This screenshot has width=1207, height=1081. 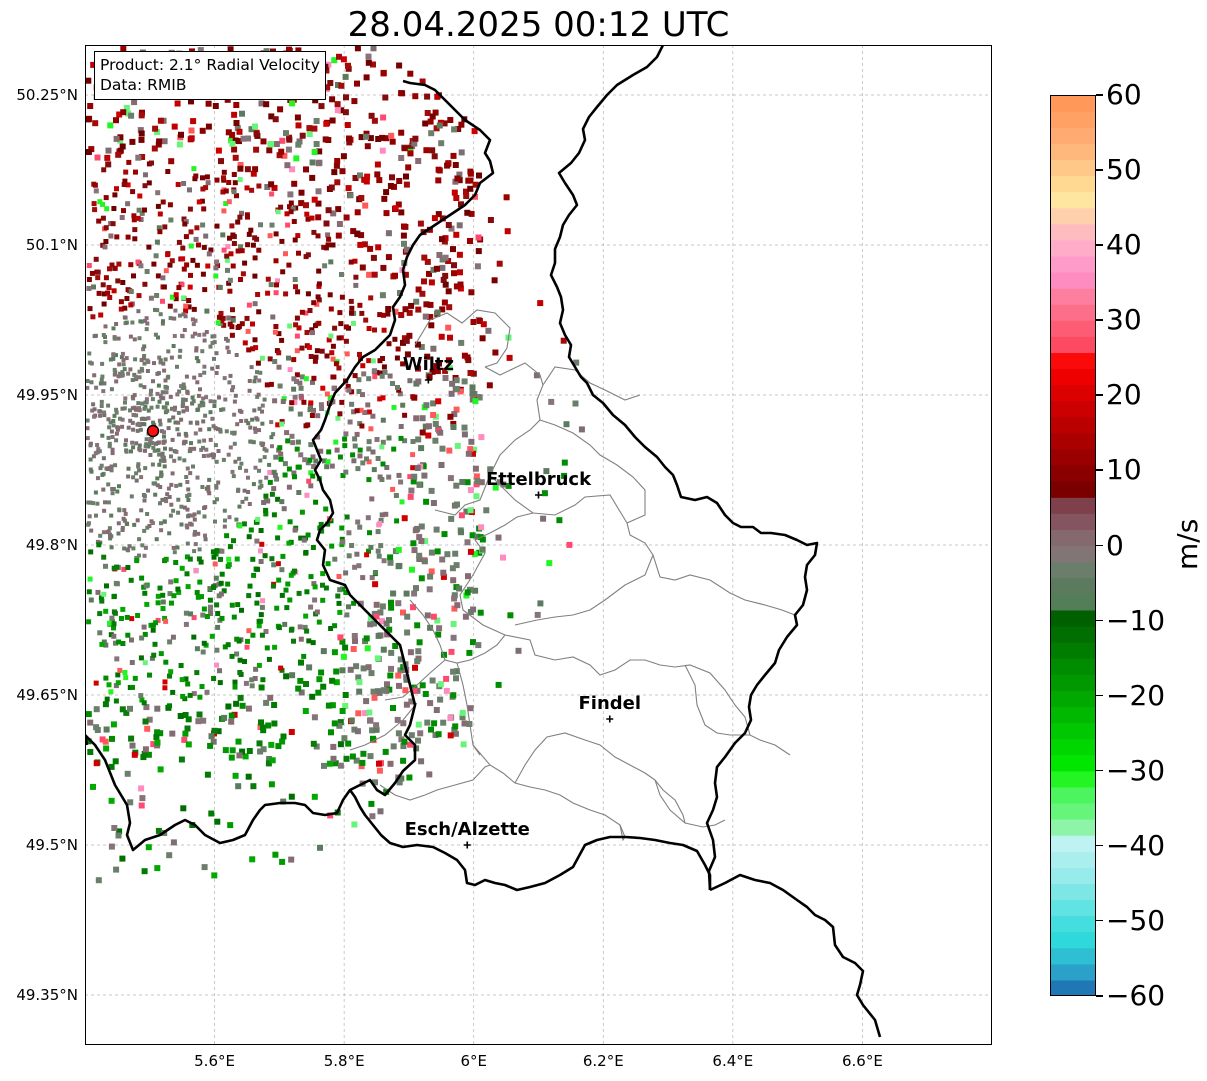 I want to click on colorbar-tick-label: −30, so click(x=1136, y=770).